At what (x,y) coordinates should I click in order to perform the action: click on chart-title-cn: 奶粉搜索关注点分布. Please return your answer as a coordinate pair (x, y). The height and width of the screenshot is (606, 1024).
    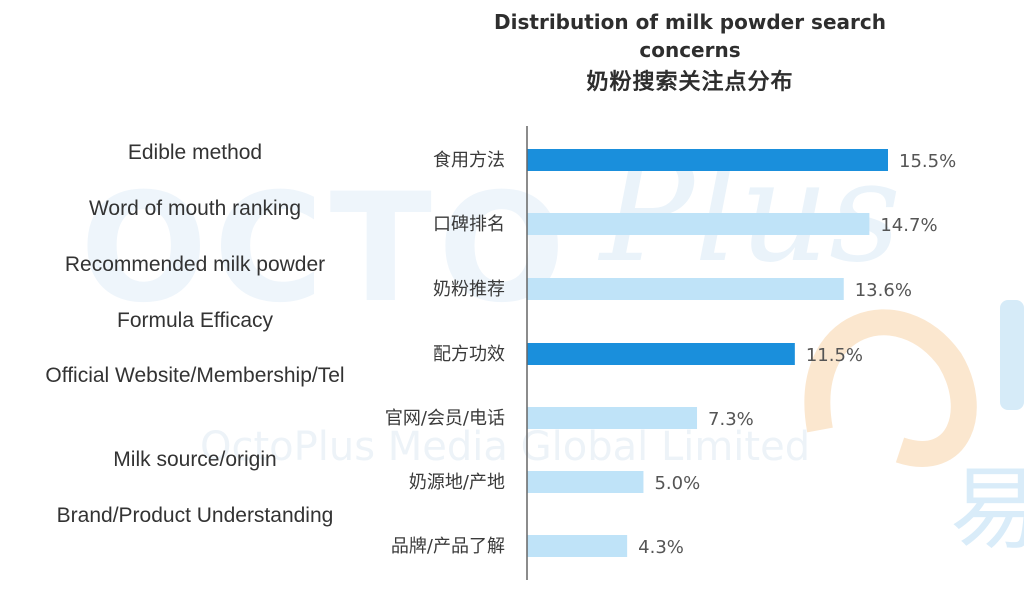
    Looking at the image, I should click on (690, 82).